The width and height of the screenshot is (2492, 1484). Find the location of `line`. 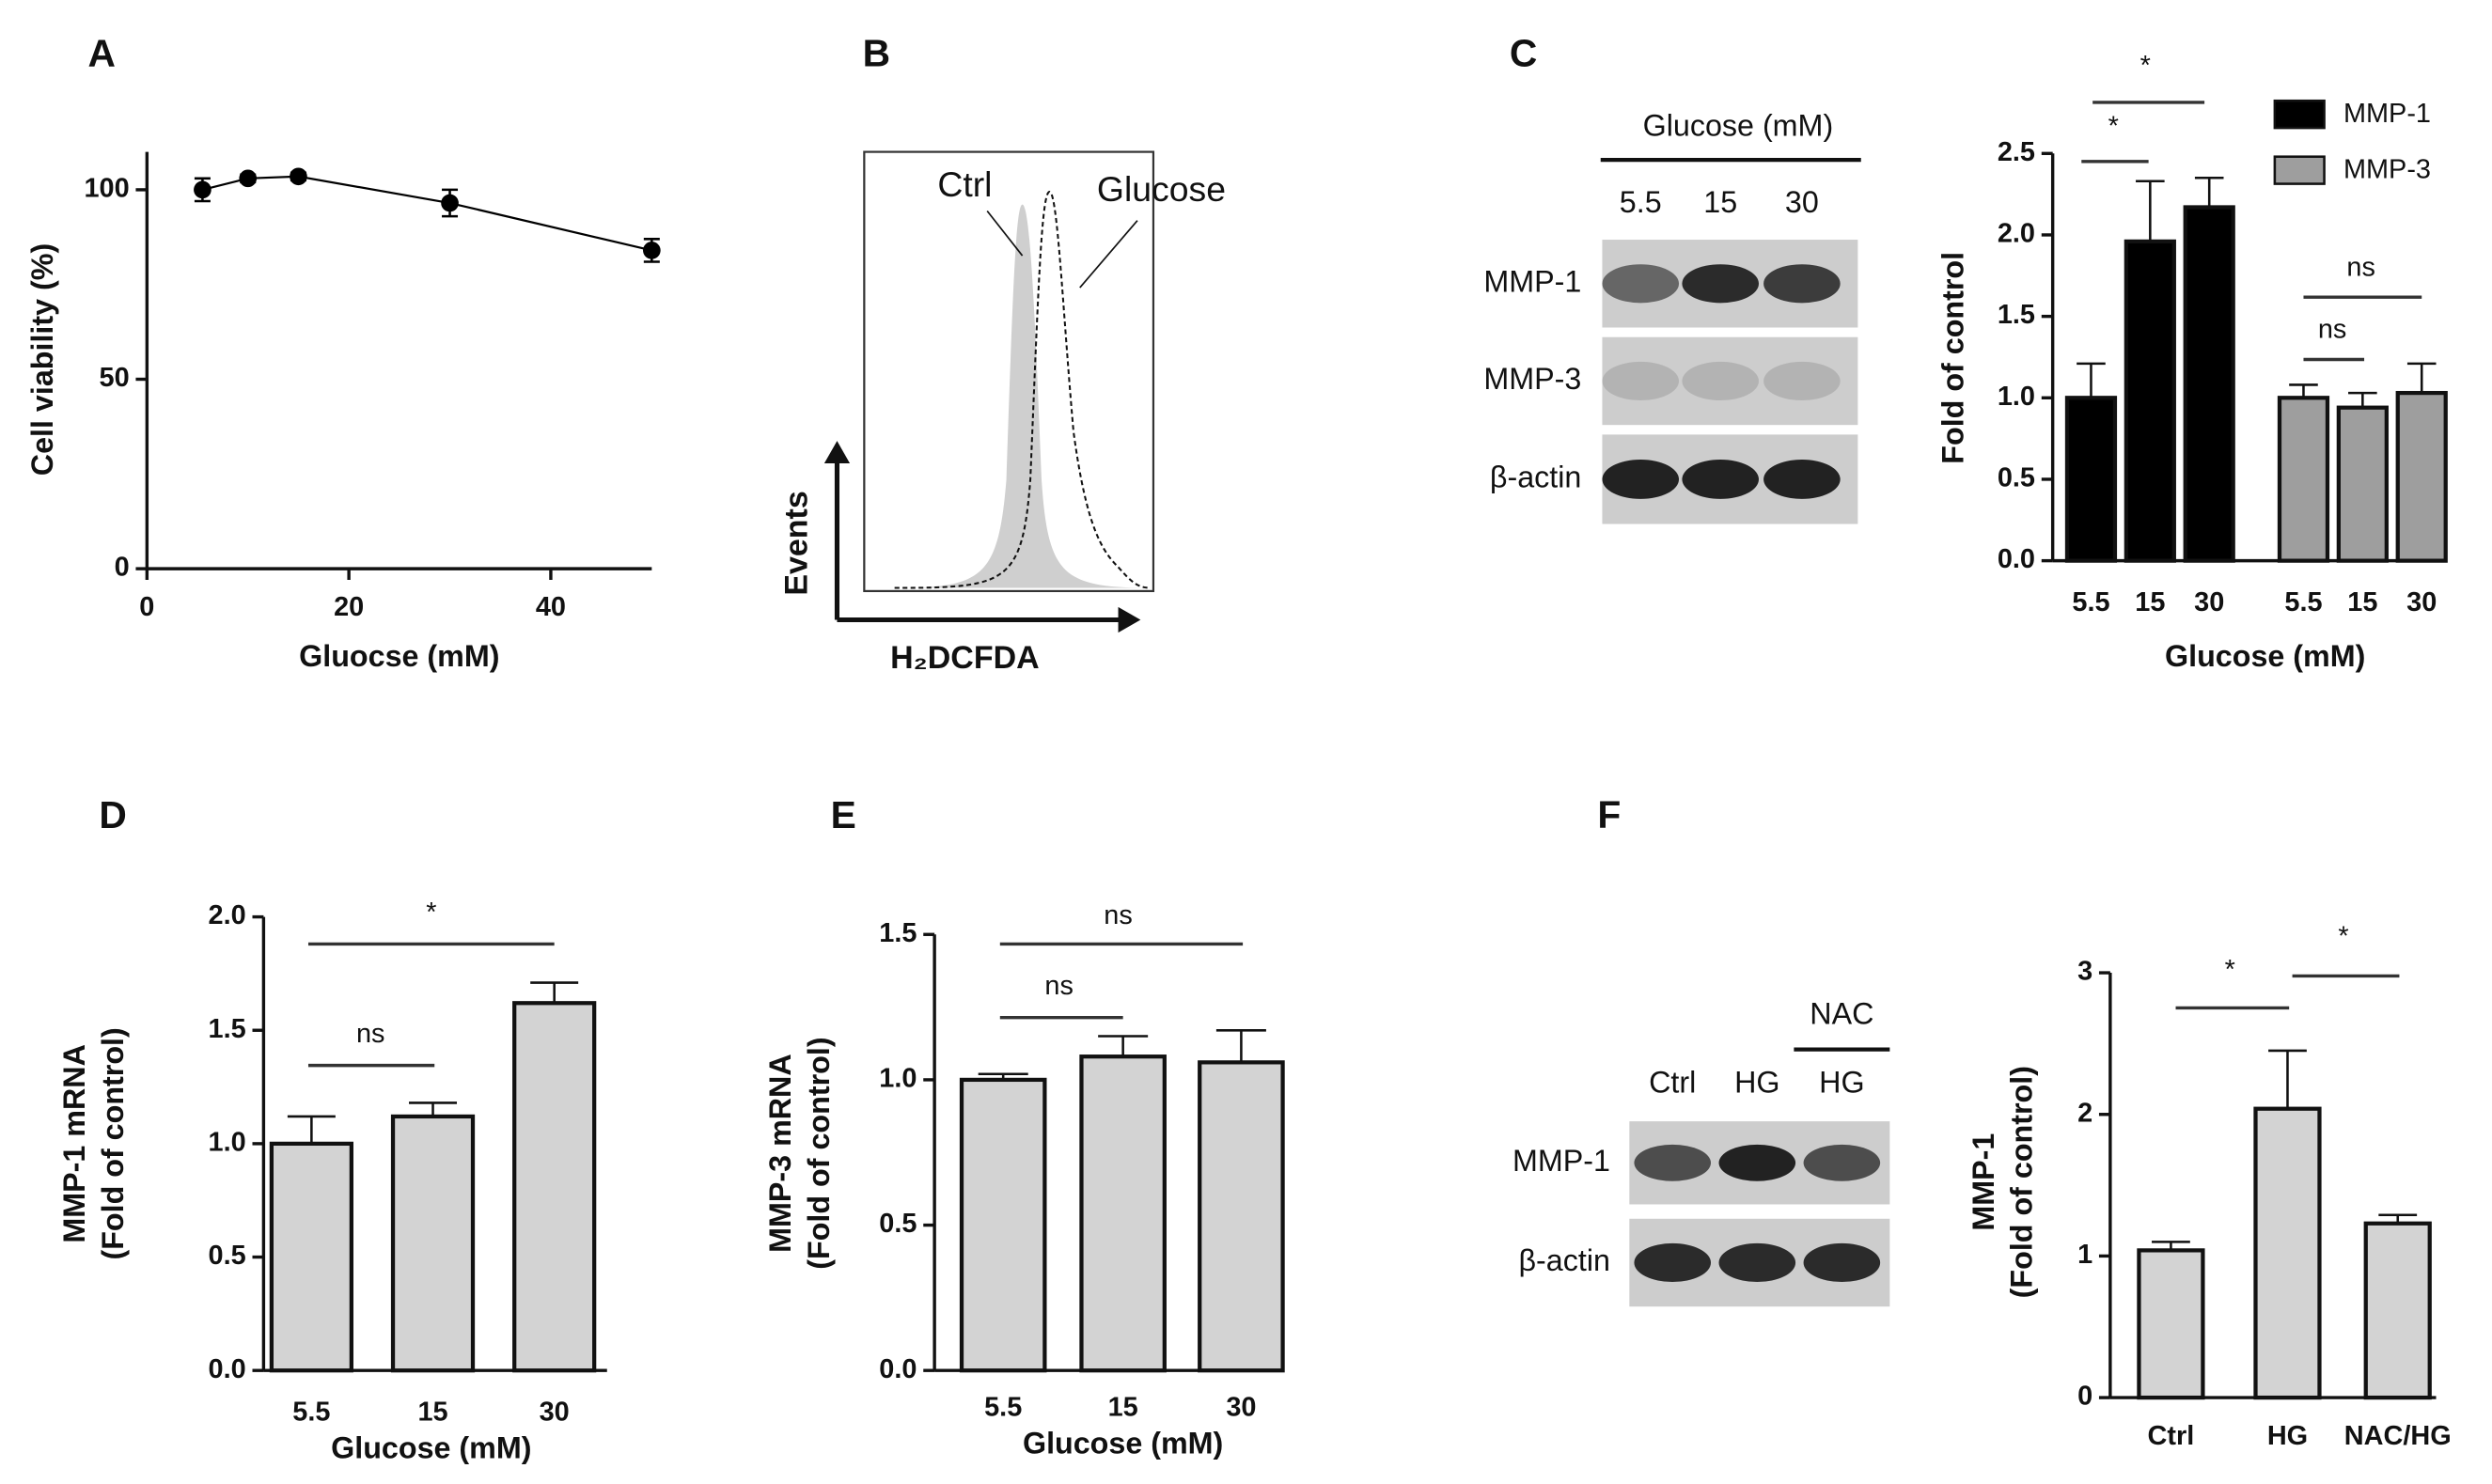

line is located at coordinates (427, 213).